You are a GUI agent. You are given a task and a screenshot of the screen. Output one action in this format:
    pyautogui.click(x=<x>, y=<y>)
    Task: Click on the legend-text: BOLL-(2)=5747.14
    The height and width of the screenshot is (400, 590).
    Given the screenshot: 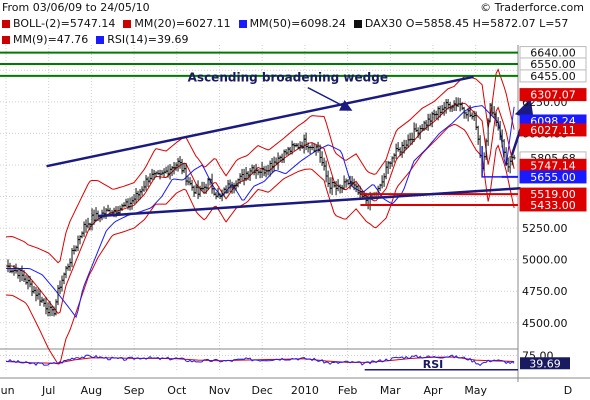 What is the action you would take?
    pyautogui.click(x=64, y=23)
    